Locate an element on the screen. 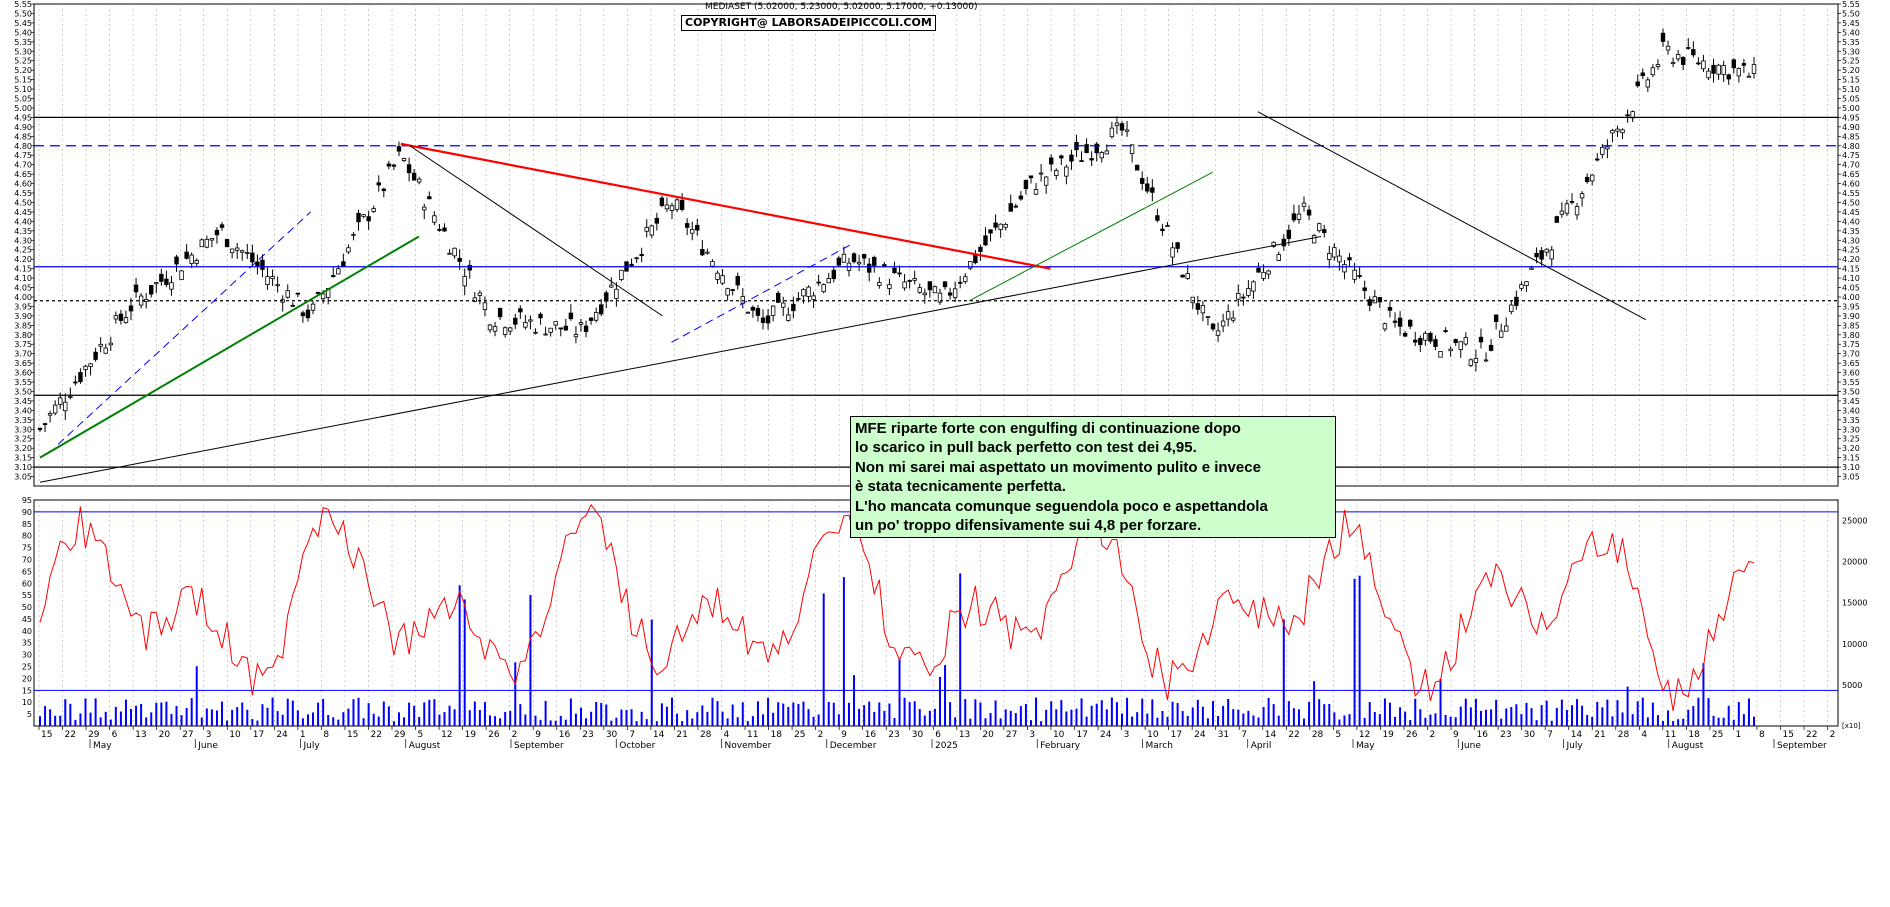 This screenshot has height=907, width=1890. x-tick-label: 2 is located at coordinates (821, 735).